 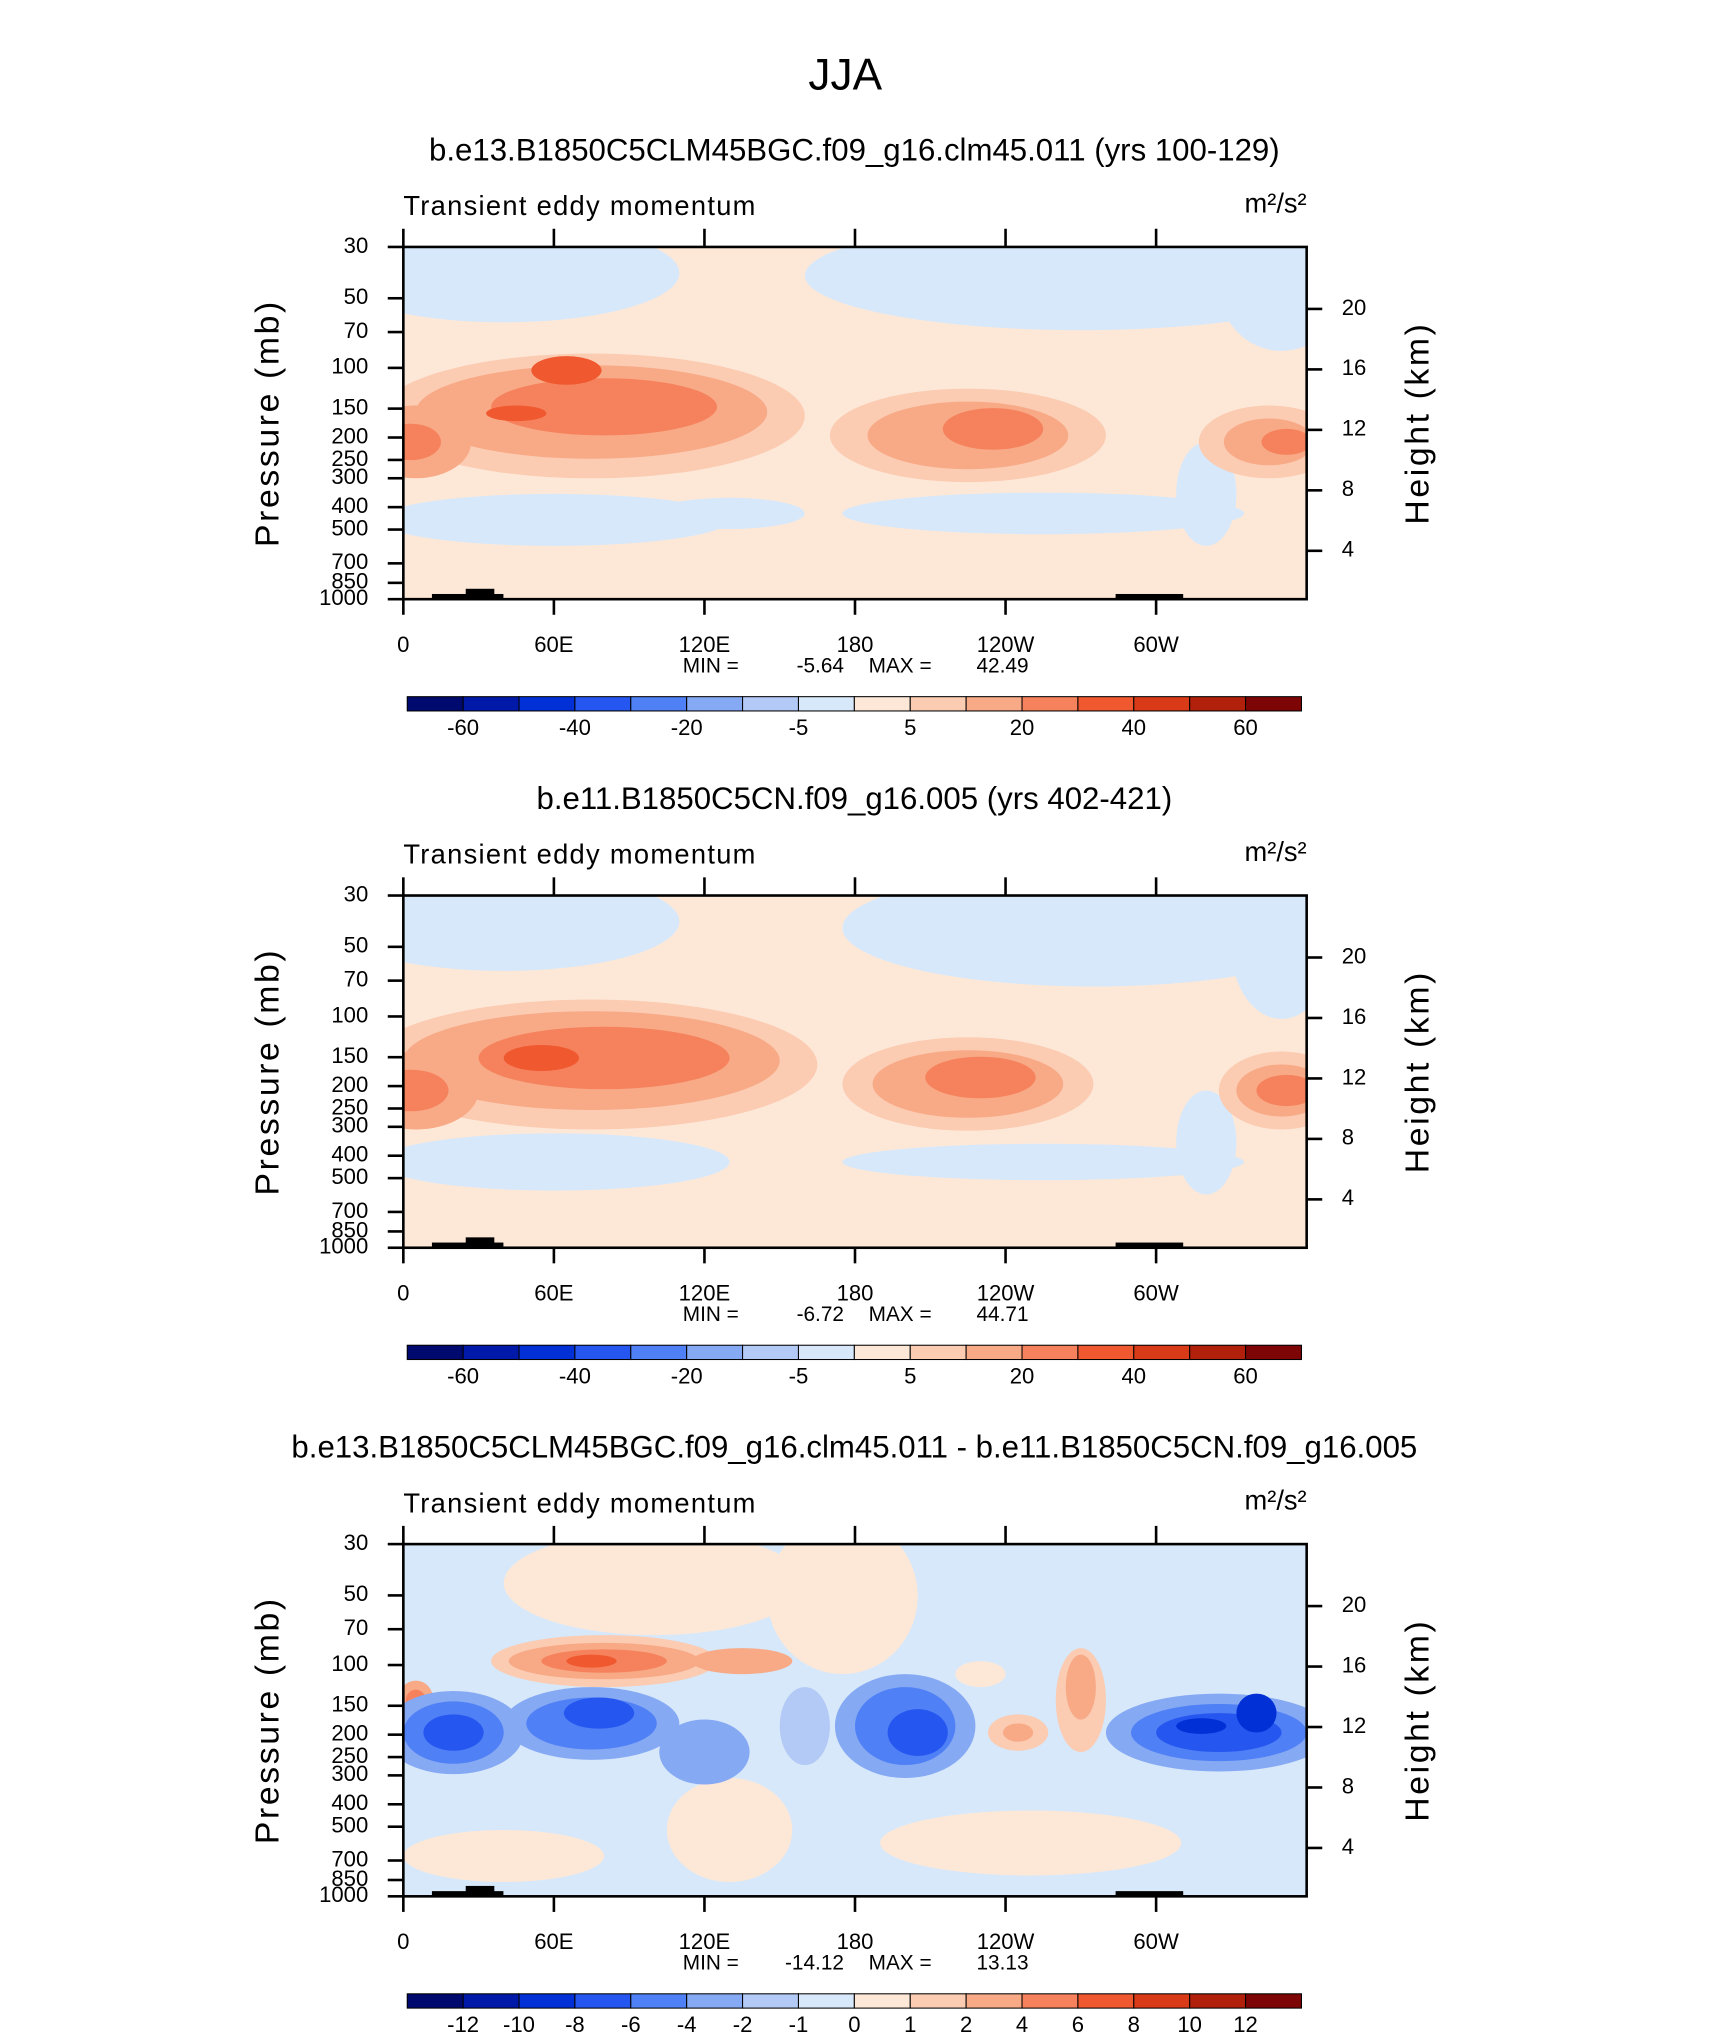 I want to click on y-tick-label: 200, so click(x=349, y=435).